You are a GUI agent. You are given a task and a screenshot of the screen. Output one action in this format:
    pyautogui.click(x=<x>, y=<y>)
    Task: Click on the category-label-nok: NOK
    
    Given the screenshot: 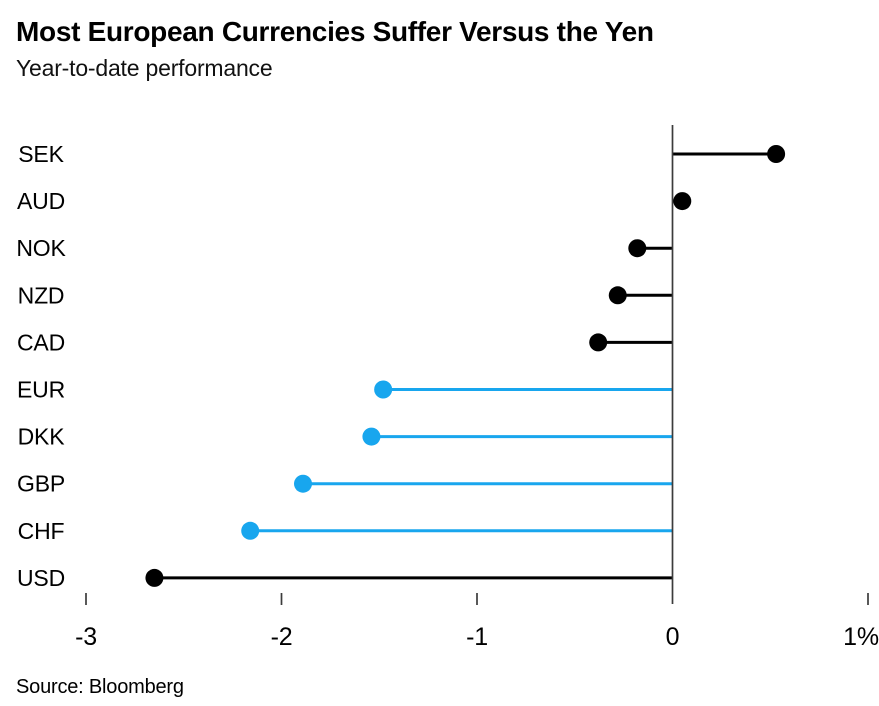 What is the action you would take?
    pyautogui.click(x=41, y=248)
    